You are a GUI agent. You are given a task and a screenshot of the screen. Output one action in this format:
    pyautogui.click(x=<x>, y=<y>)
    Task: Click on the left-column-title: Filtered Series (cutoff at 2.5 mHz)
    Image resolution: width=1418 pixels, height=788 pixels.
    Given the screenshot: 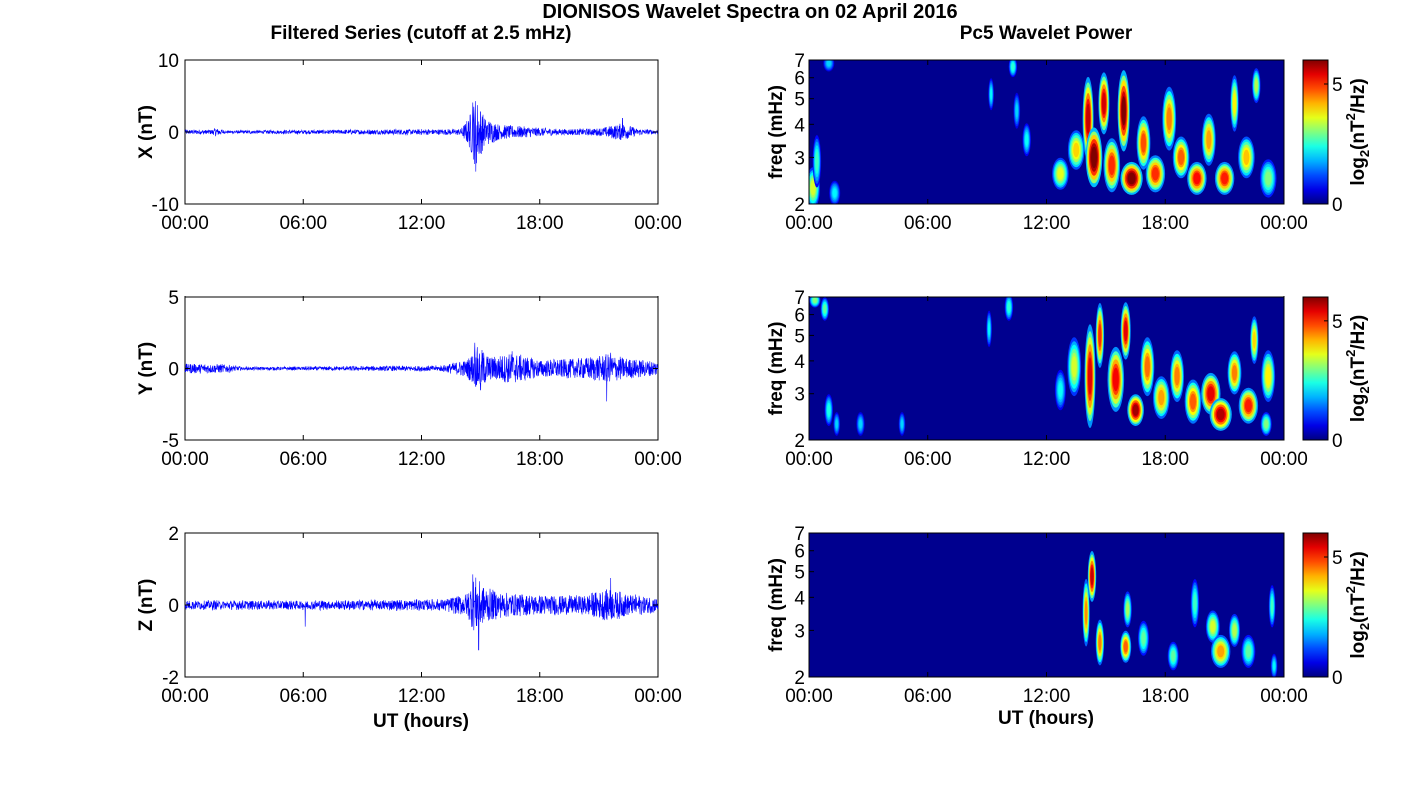 What is the action you would take?
    pyautogui.click(x=421, y=33)
    